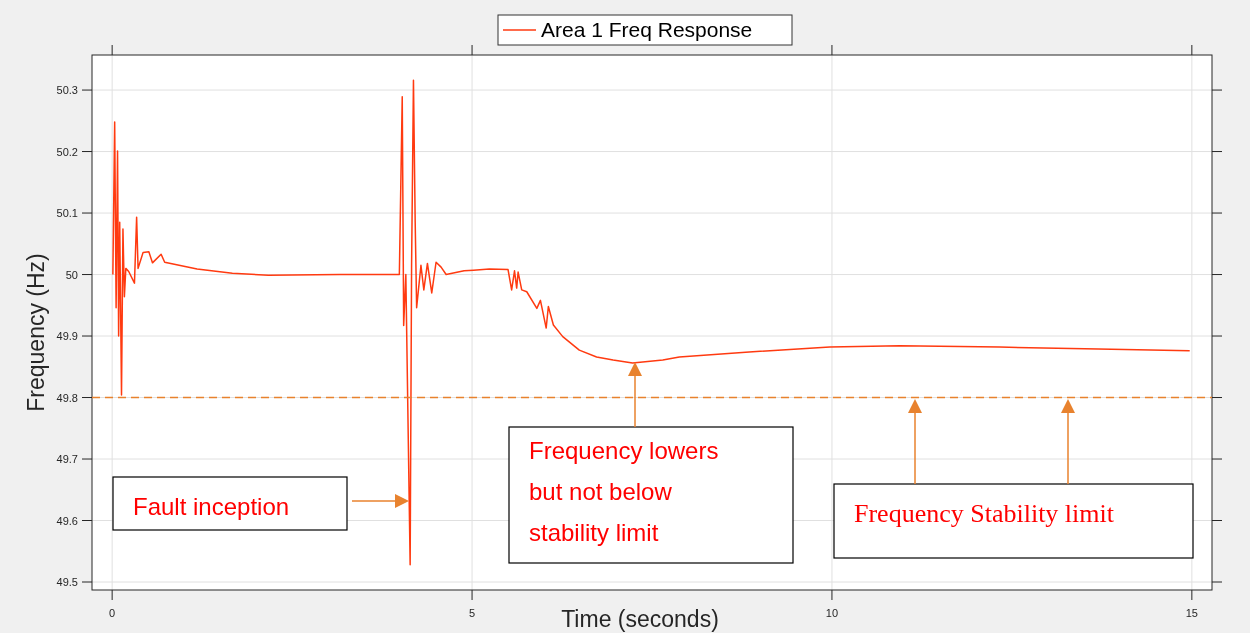 This screenshot has width=1250, height=633. I want to click on x-tick-label: 5, so click(472, 613).